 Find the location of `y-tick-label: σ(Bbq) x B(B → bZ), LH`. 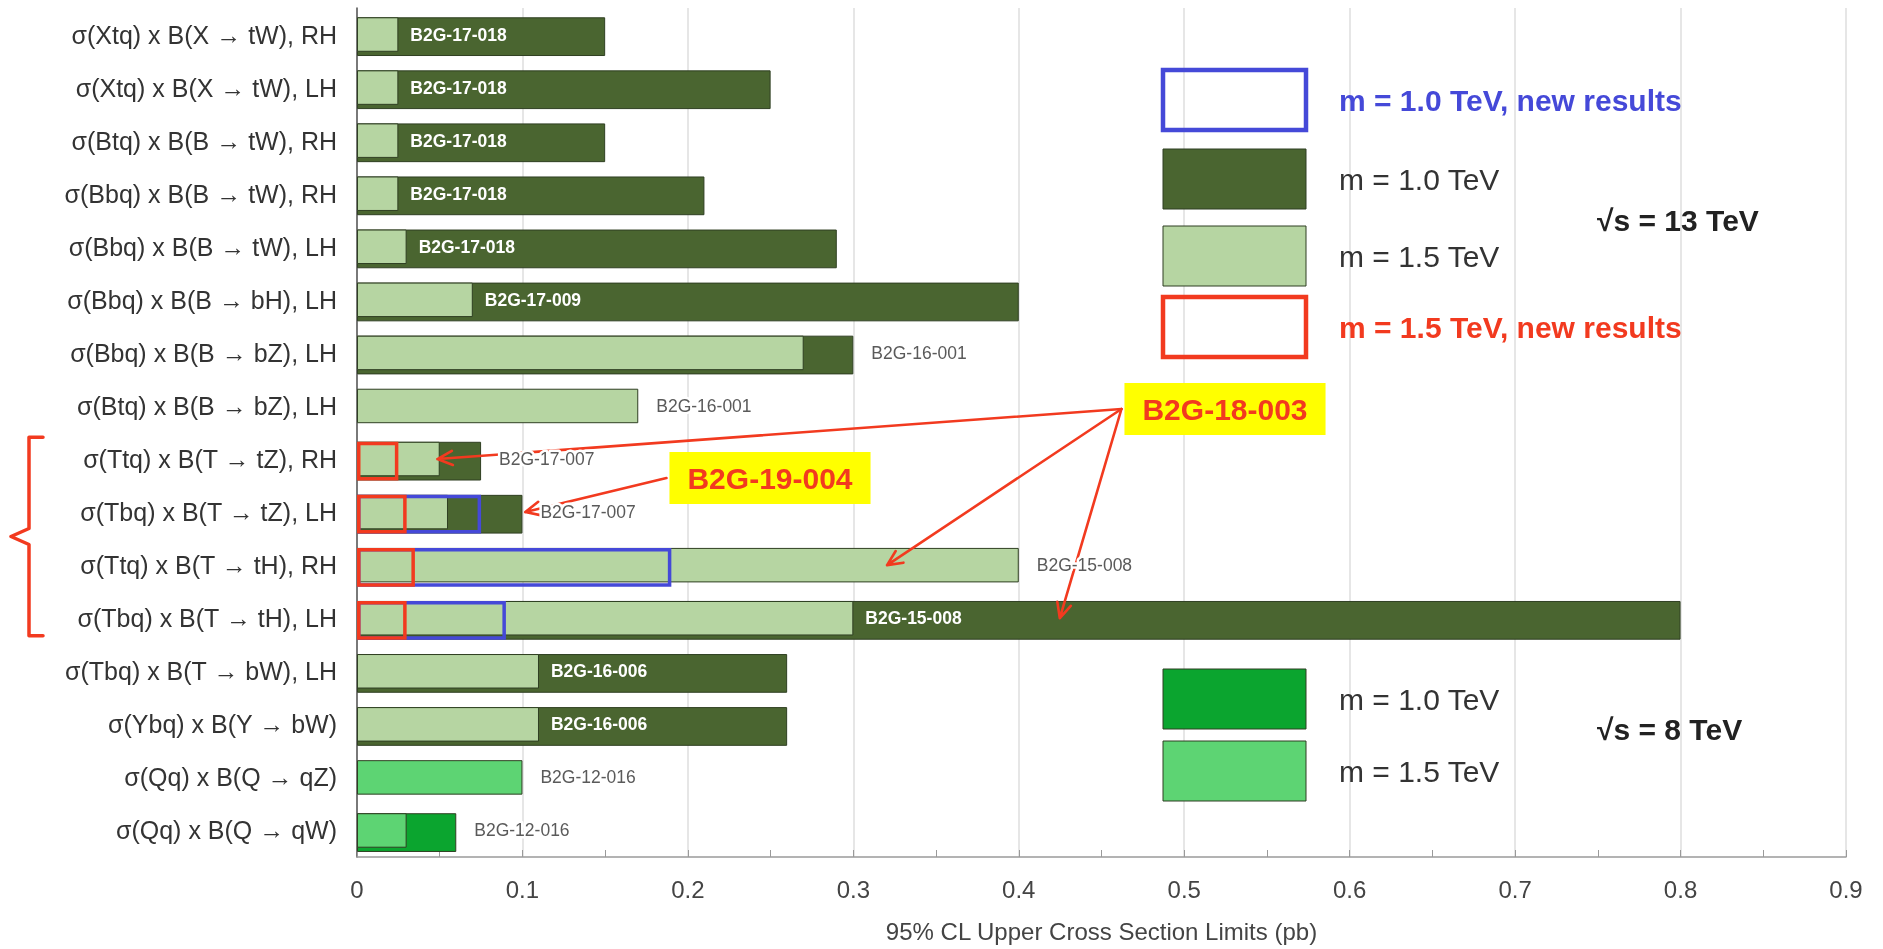

y-tick-label: σ(Bbq) x B(B → bZ), LH is located at coordinates (203, 352).